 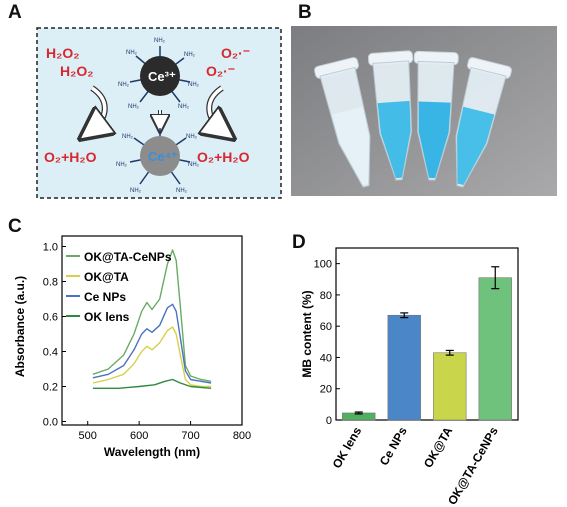 What do you see at coordinates (235, 53) in the screenshot?
I see `superoxide-top: O₂·⁻` at bounding box center [235, 53].